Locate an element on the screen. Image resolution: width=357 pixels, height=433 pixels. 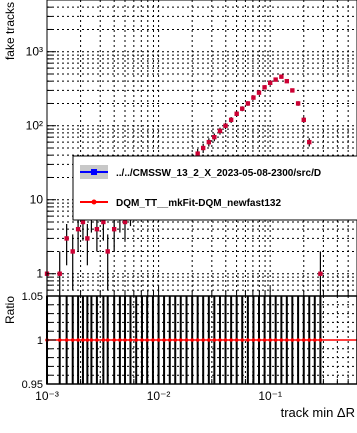
x-tick-label: 10⁻¹ is located at coordinates (270, 396).